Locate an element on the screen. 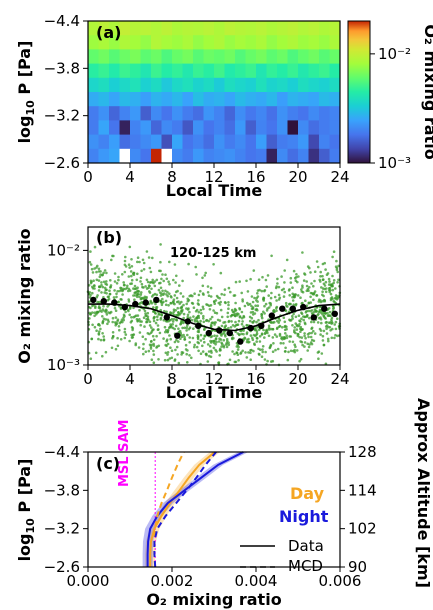 This screenshot has height=610, width=433. panel-b-ylabel: O₂ mixing ratio is located at coordinates (24, 295).